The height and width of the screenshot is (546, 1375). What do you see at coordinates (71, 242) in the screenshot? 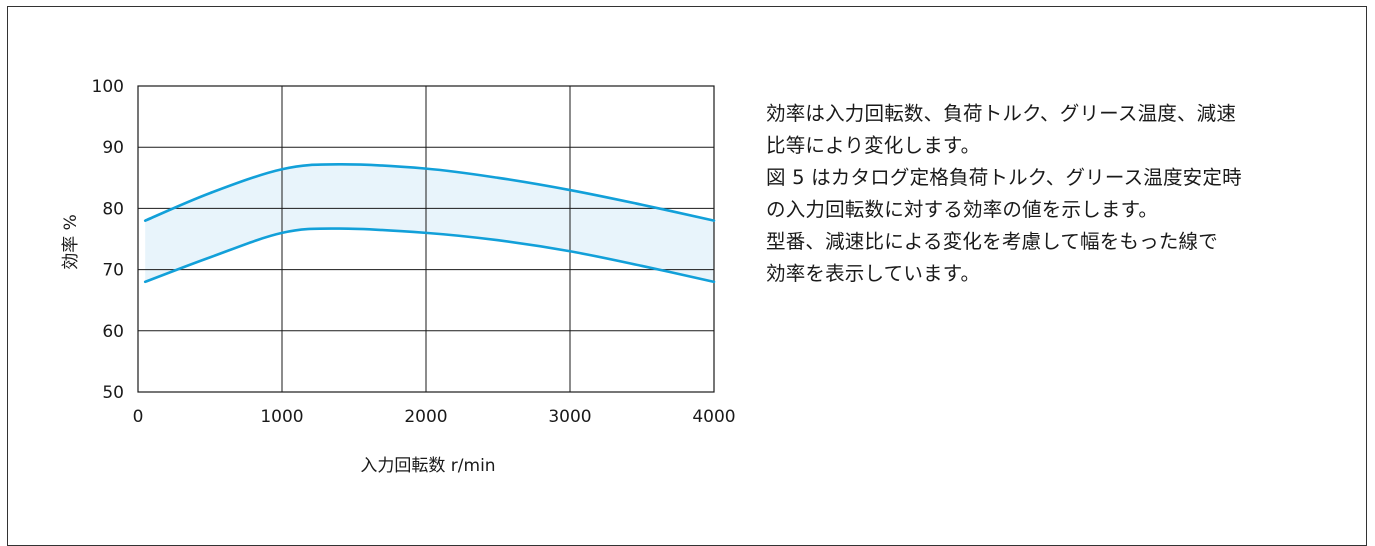
I see `y-axis-label: 効率 %` at bounding box center [71, 242].